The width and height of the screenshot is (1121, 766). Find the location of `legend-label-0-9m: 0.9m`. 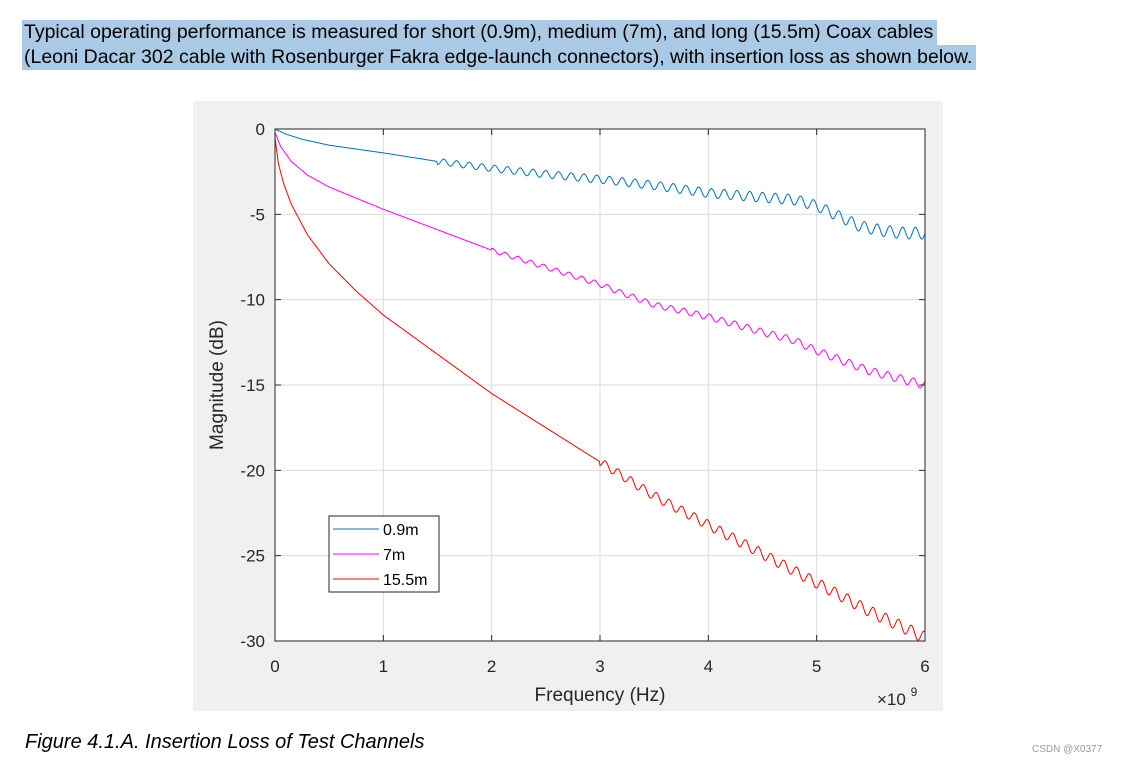

legend-label-0-9m: 0.9m is located at coordinates (401, 530).